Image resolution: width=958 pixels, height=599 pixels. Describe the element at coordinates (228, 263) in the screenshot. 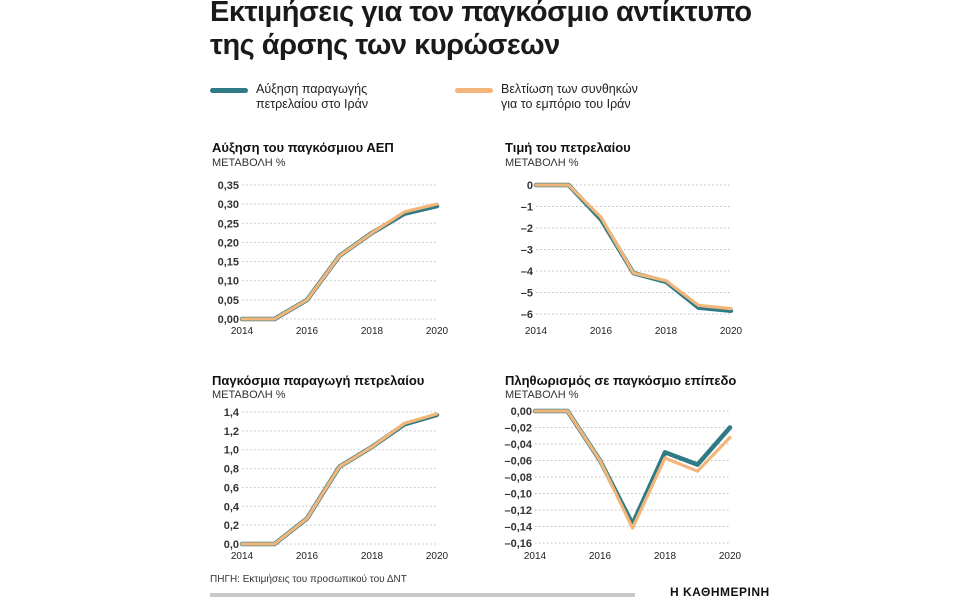

I see `y-tick-label: 0,15` at that location.